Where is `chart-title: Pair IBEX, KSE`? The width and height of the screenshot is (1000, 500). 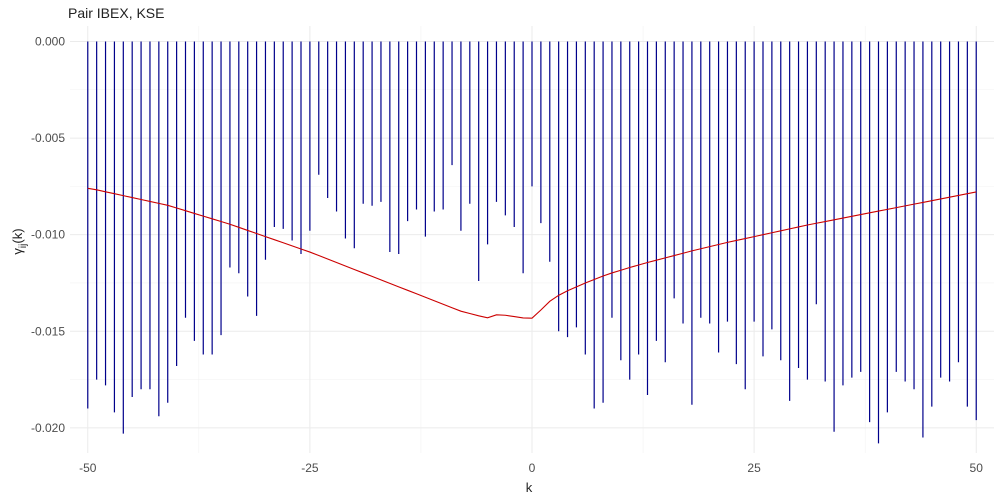 chart-title: Pair IBEX, KSE is located at coordinates (116, 13).